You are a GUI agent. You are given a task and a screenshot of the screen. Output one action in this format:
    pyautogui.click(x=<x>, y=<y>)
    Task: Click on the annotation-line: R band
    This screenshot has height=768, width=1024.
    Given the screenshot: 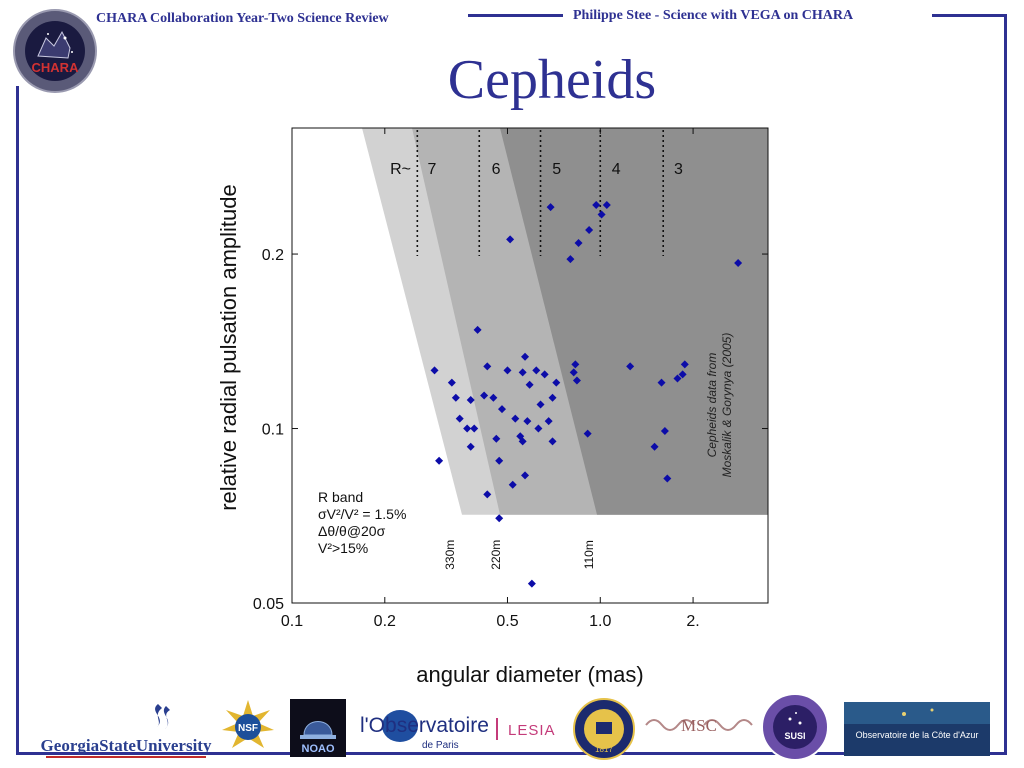 What is the action you would take?
    pyautogui.click(x=340, y=497)
    